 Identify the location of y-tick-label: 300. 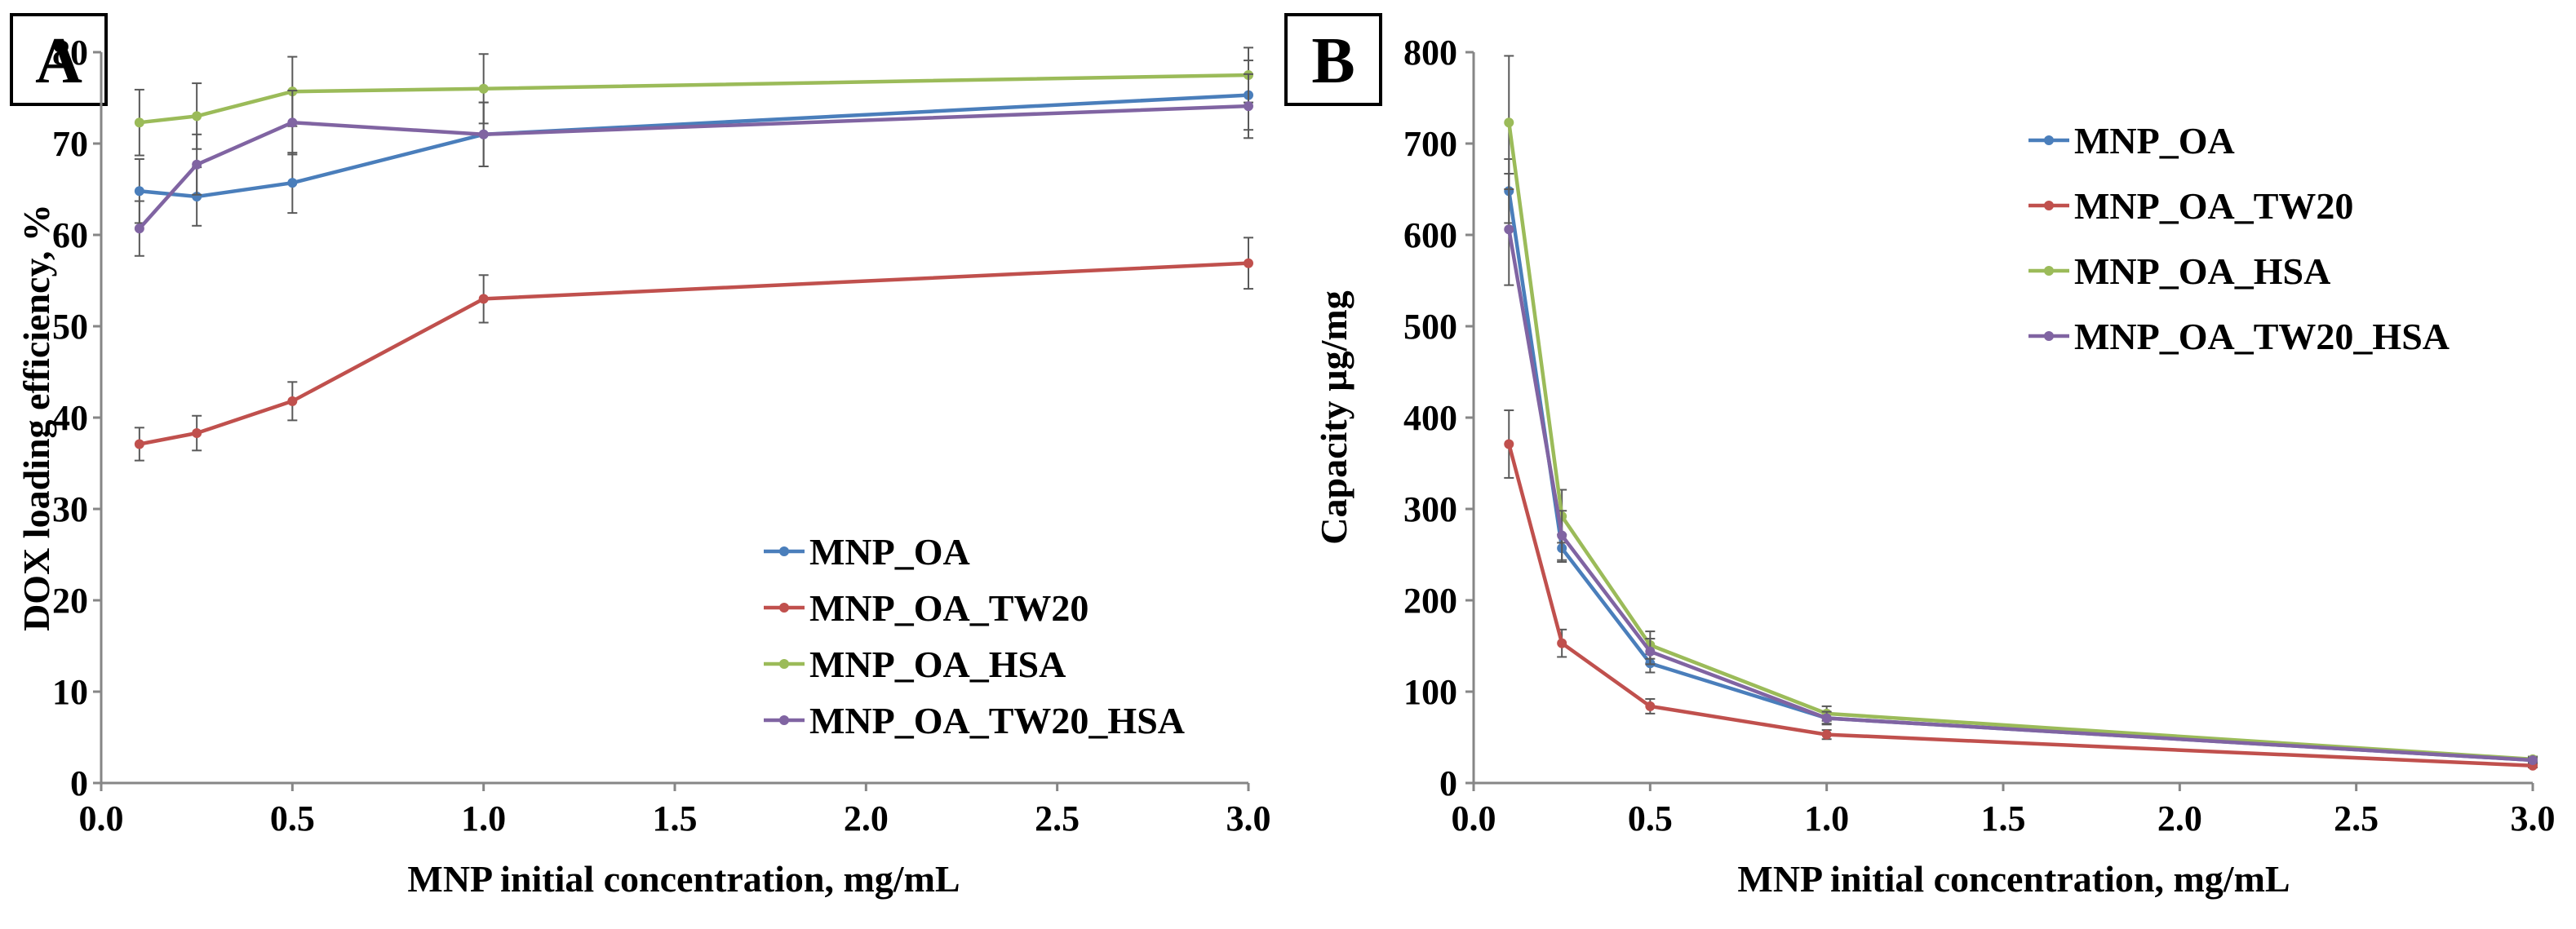
(1430, 509).